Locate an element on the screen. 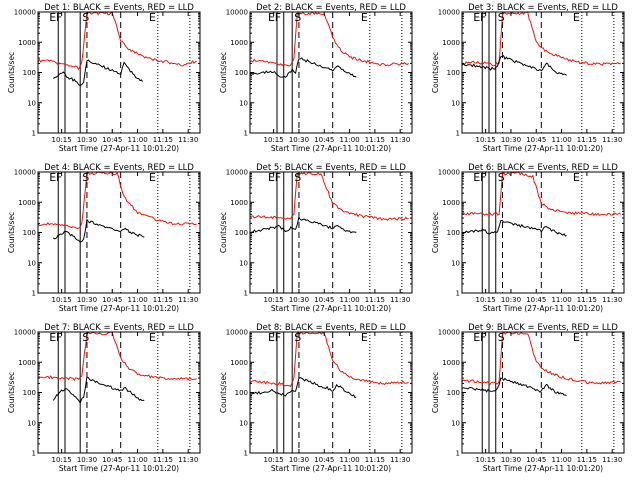 The image size is (640, 480). panel-title: Det 7: BLACK = Events, RED = LLD is located at coordinates (119, 328).